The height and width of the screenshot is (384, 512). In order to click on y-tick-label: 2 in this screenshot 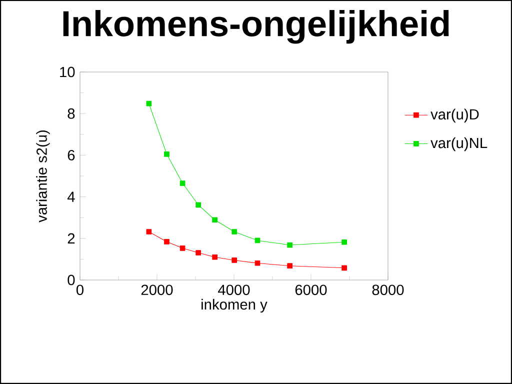, I will do `click(71, 238)`.